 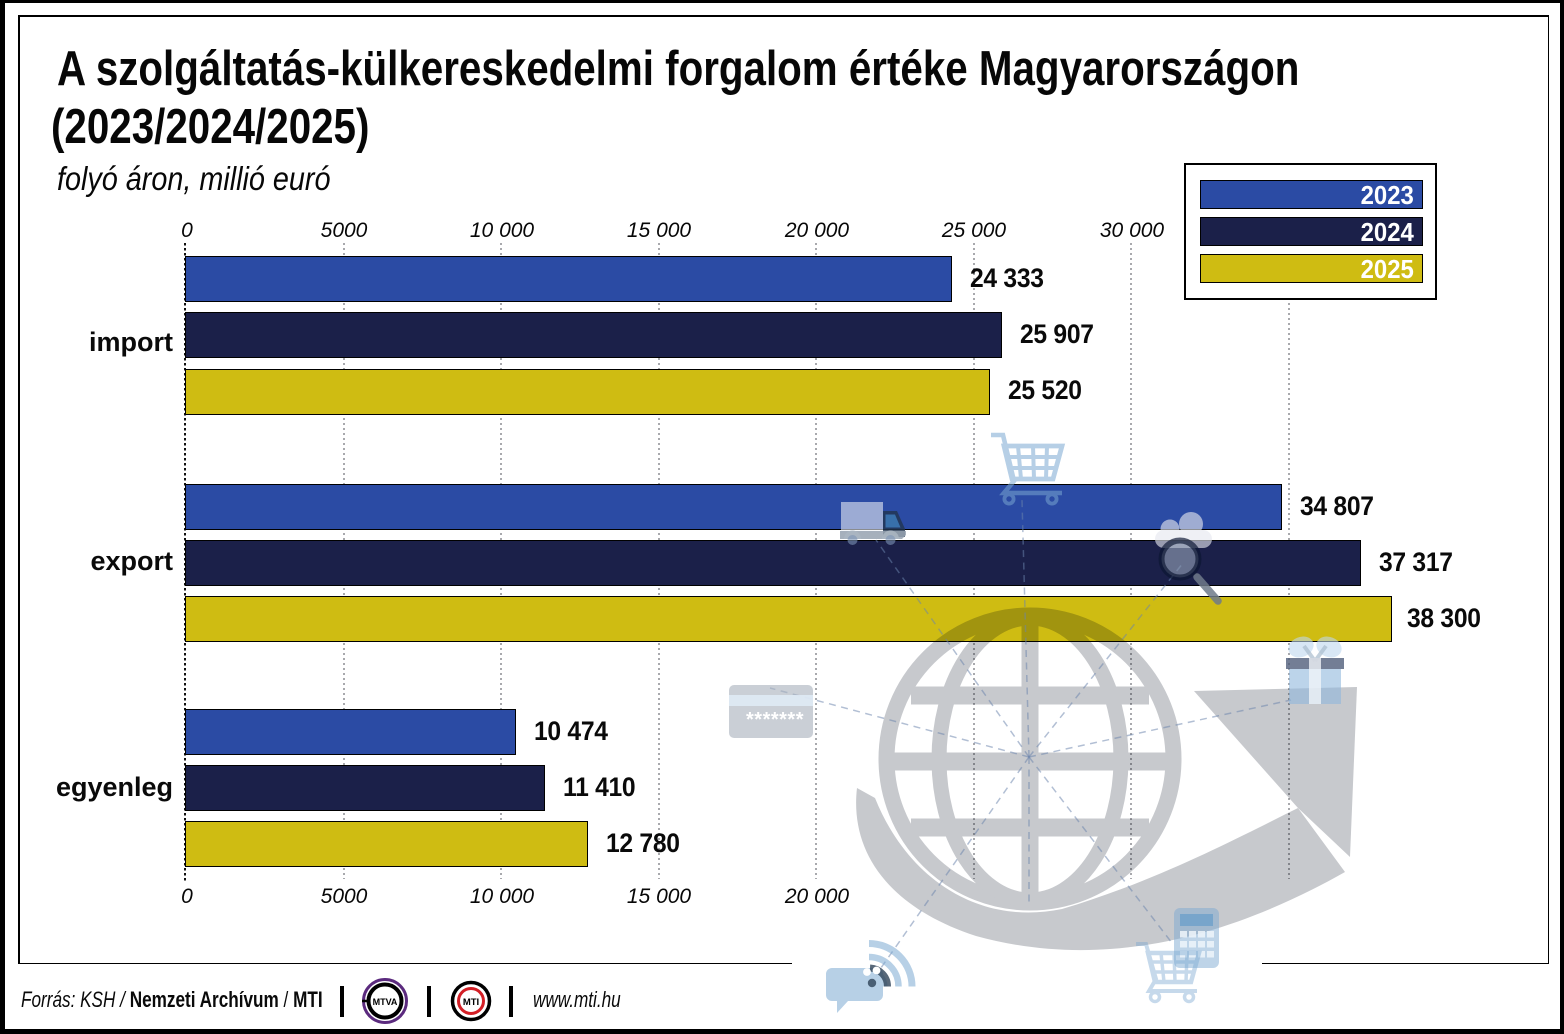 I want to click on svg-text: MTVA, so click(x=385, y=1002).